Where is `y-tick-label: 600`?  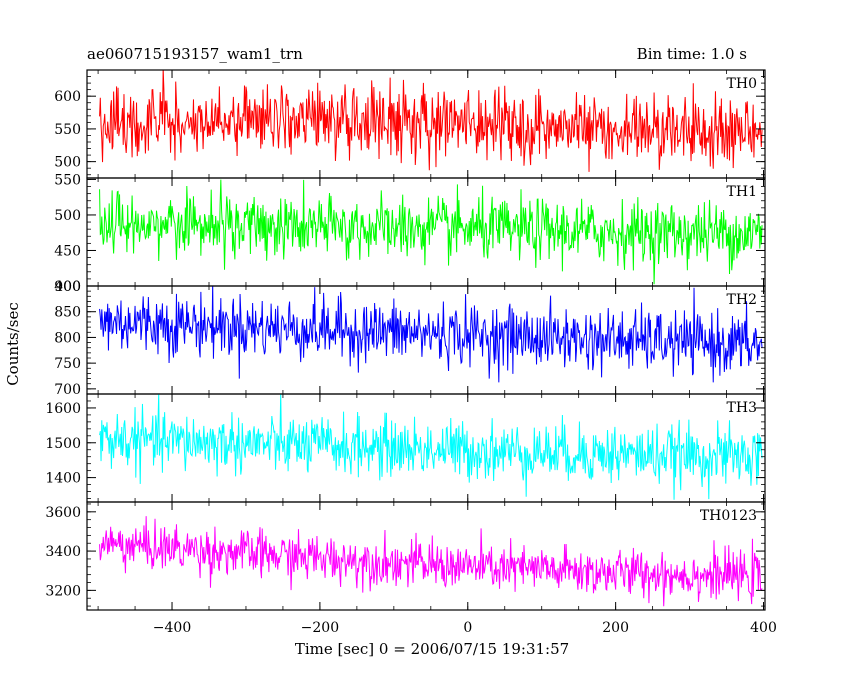 y-tick-label: 600 is located at coordinates (67, 97).